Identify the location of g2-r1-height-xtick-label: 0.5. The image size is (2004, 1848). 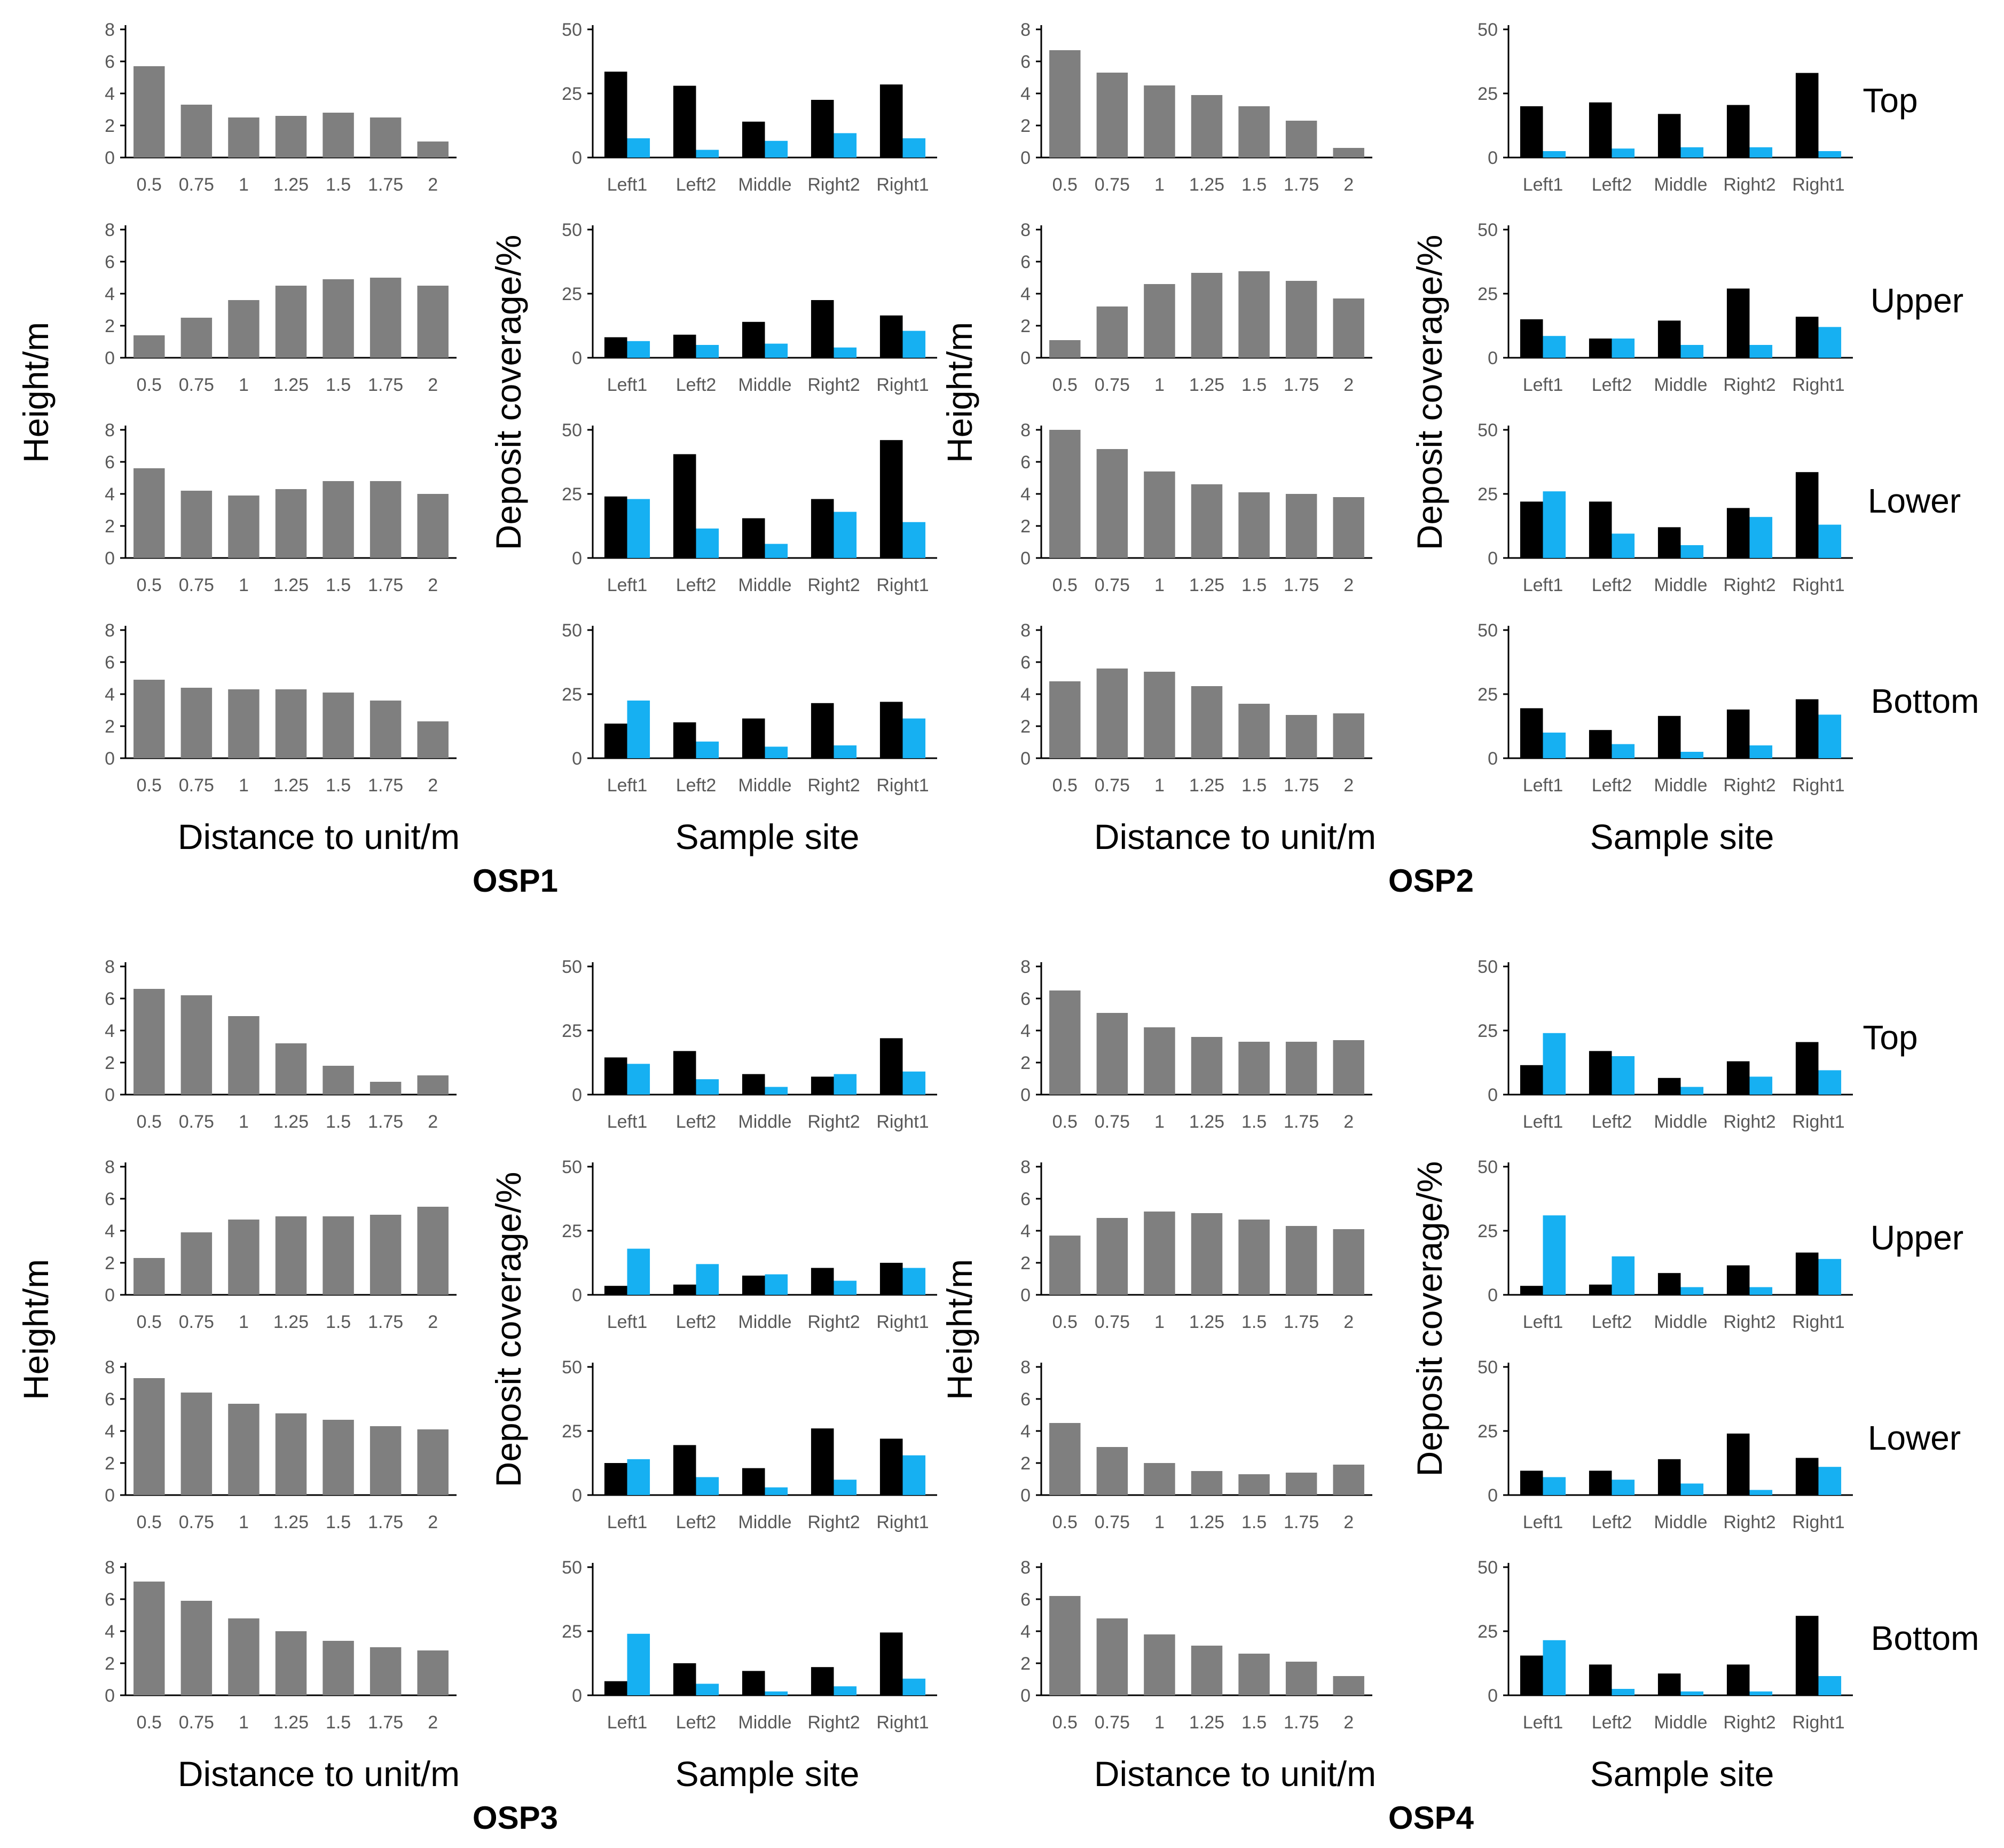
(1065, 185).